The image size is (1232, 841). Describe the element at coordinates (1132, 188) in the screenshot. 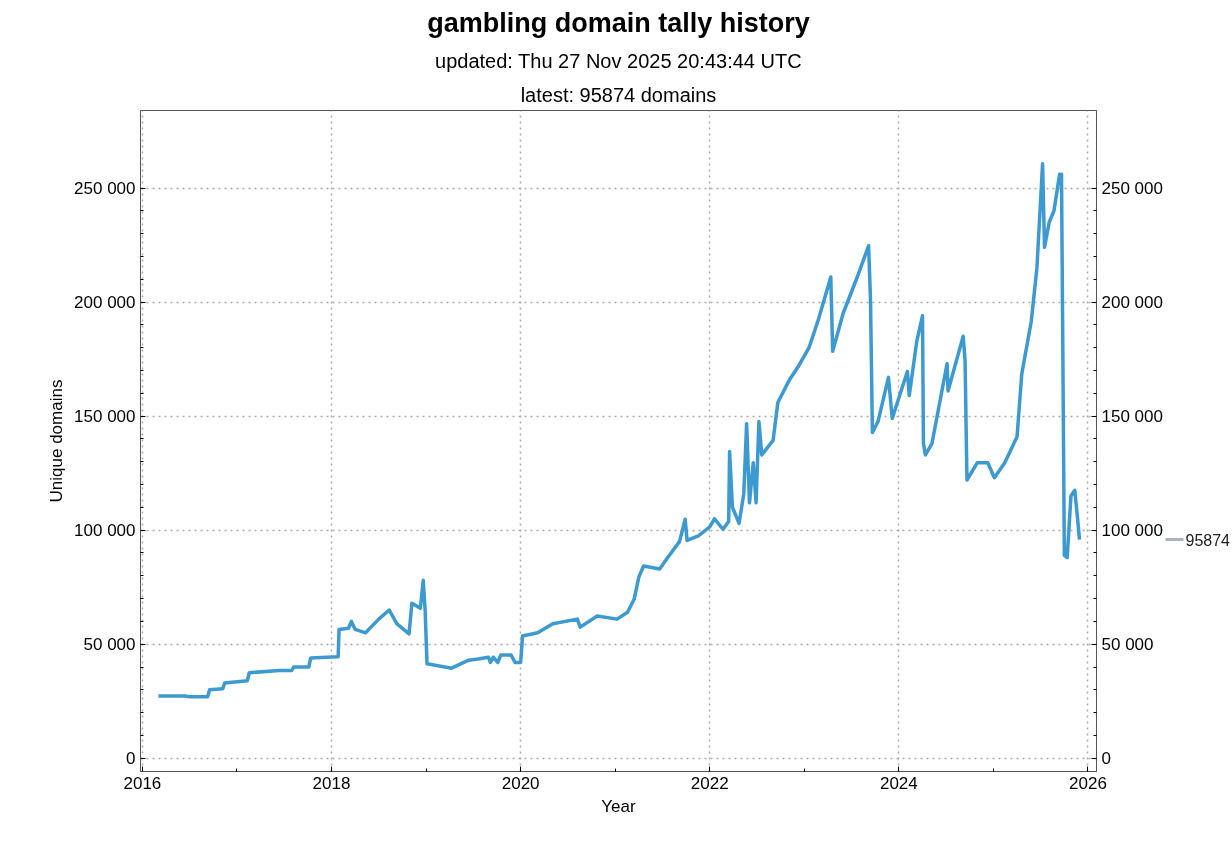

I see `y2-tick-label: 250 000` at that location.